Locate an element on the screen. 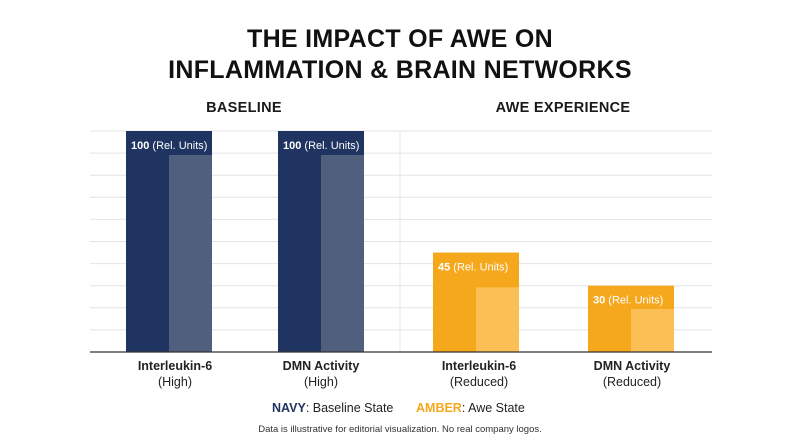 This screenshot has height=447, width=800. x-label-dmn-baseline: DMN Activity (High) is located at coordinates (321, 374).